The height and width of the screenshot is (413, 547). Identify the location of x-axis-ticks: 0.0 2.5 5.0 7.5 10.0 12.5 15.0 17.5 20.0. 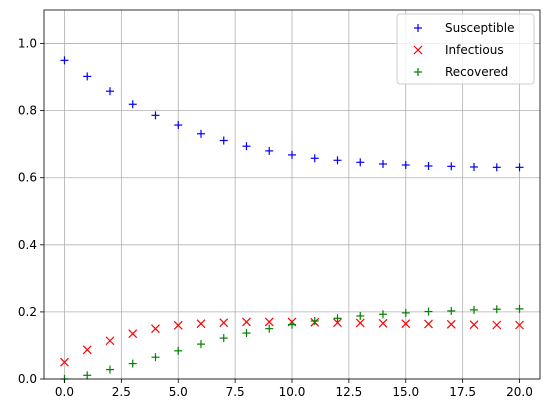
(294, 389).